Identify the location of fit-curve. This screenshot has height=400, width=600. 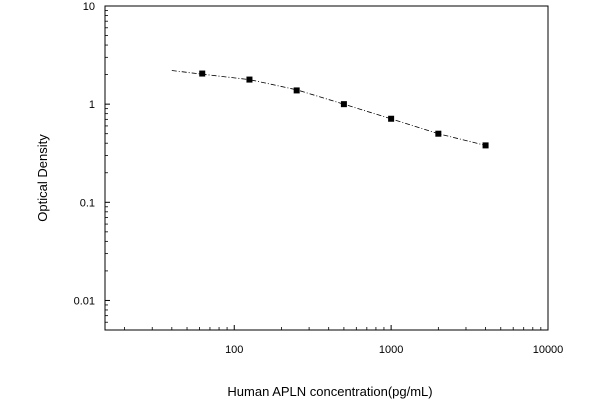
(328, 108).